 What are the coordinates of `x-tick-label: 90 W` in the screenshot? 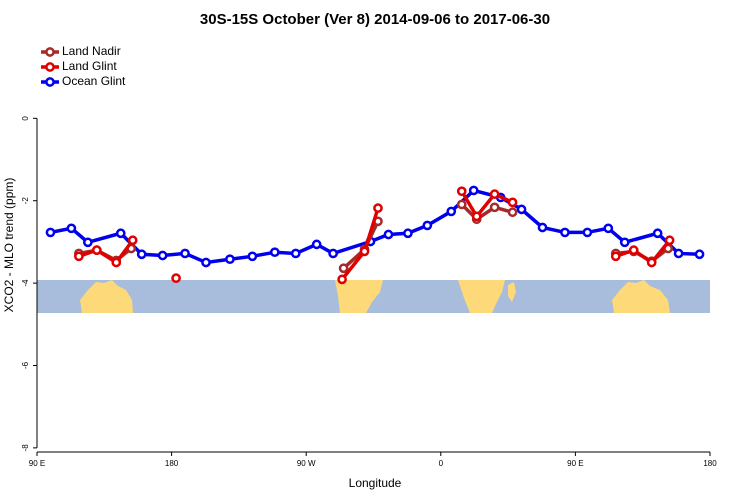 It's located at (306, 463).